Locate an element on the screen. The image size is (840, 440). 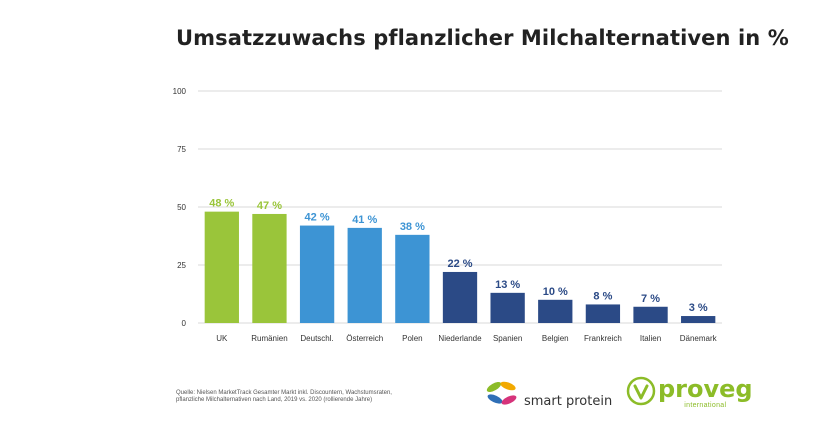
data-label: 3 % is located at coordinates (698, 308).